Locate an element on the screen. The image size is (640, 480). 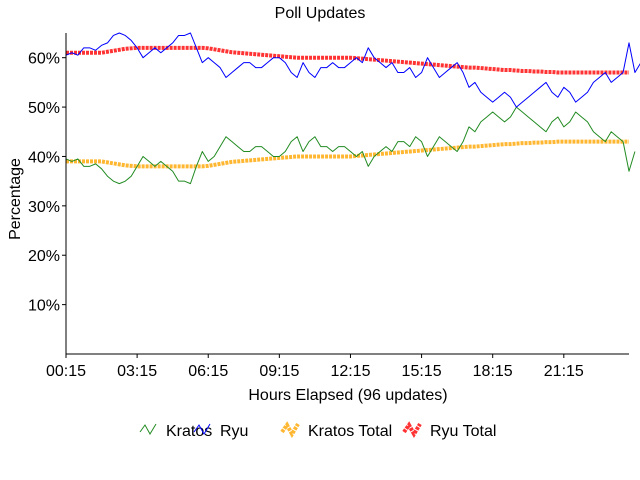
x-ticks: 00:15 03:15 06:15 09:15 12:15 15:15 18:15 21:15 is located at coordinates (315, 367).